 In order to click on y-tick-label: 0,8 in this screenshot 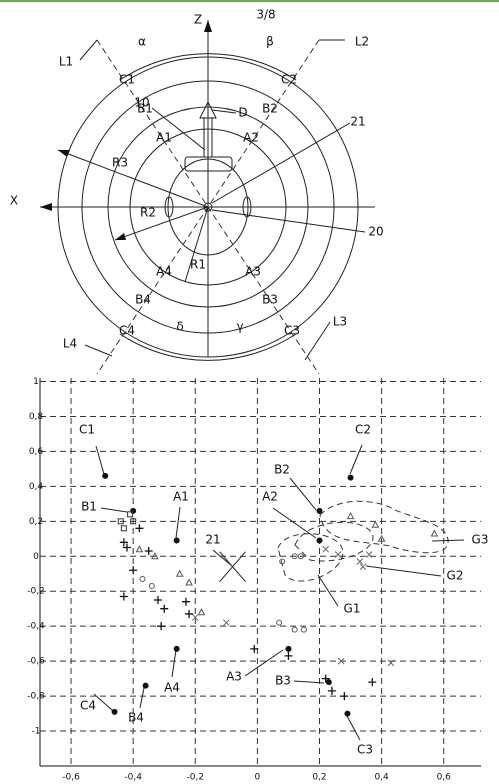, I will do `click(36, 417)`.